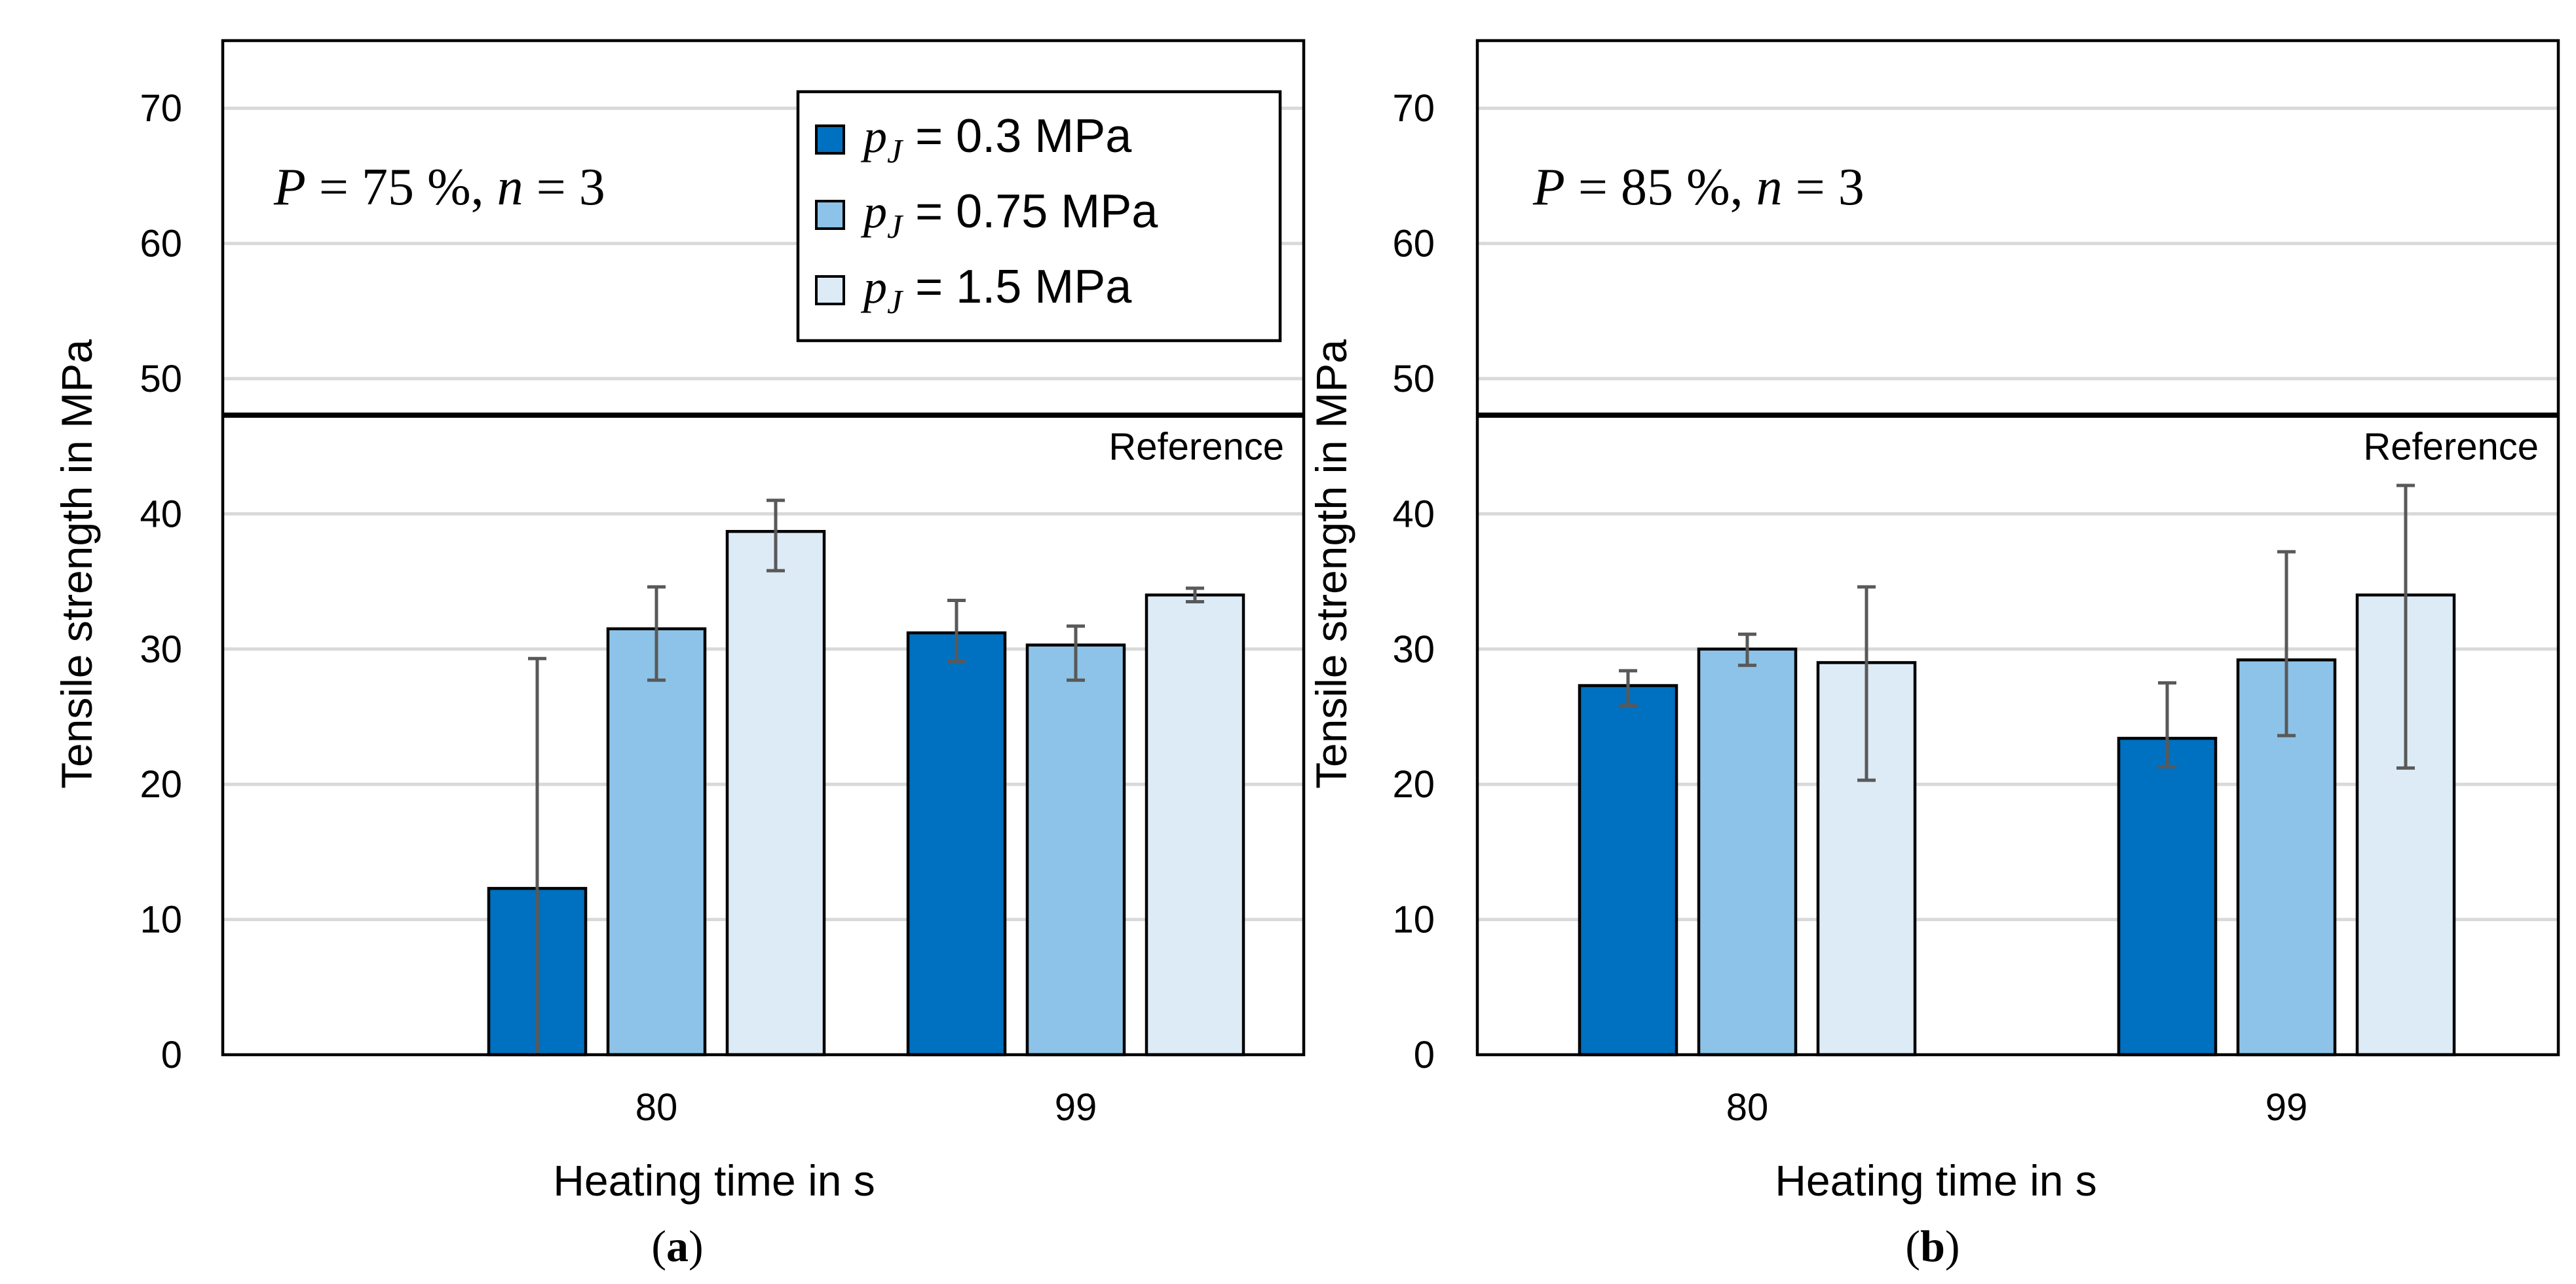 Image resolution: width=2576 pixels, height=1284 pixels. I want to click on legend: pJ = 0.3 MPa pJ = 0.75 MPa pJ = 1.5 MPa, so click(1039, 216).